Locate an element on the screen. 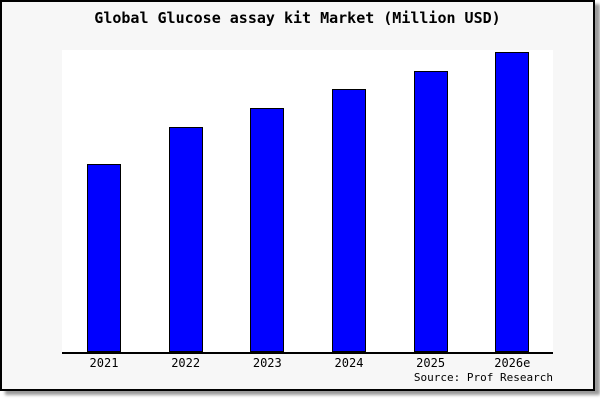  x-tick-label-2025: 2025 is located at coordinates (431, 363).